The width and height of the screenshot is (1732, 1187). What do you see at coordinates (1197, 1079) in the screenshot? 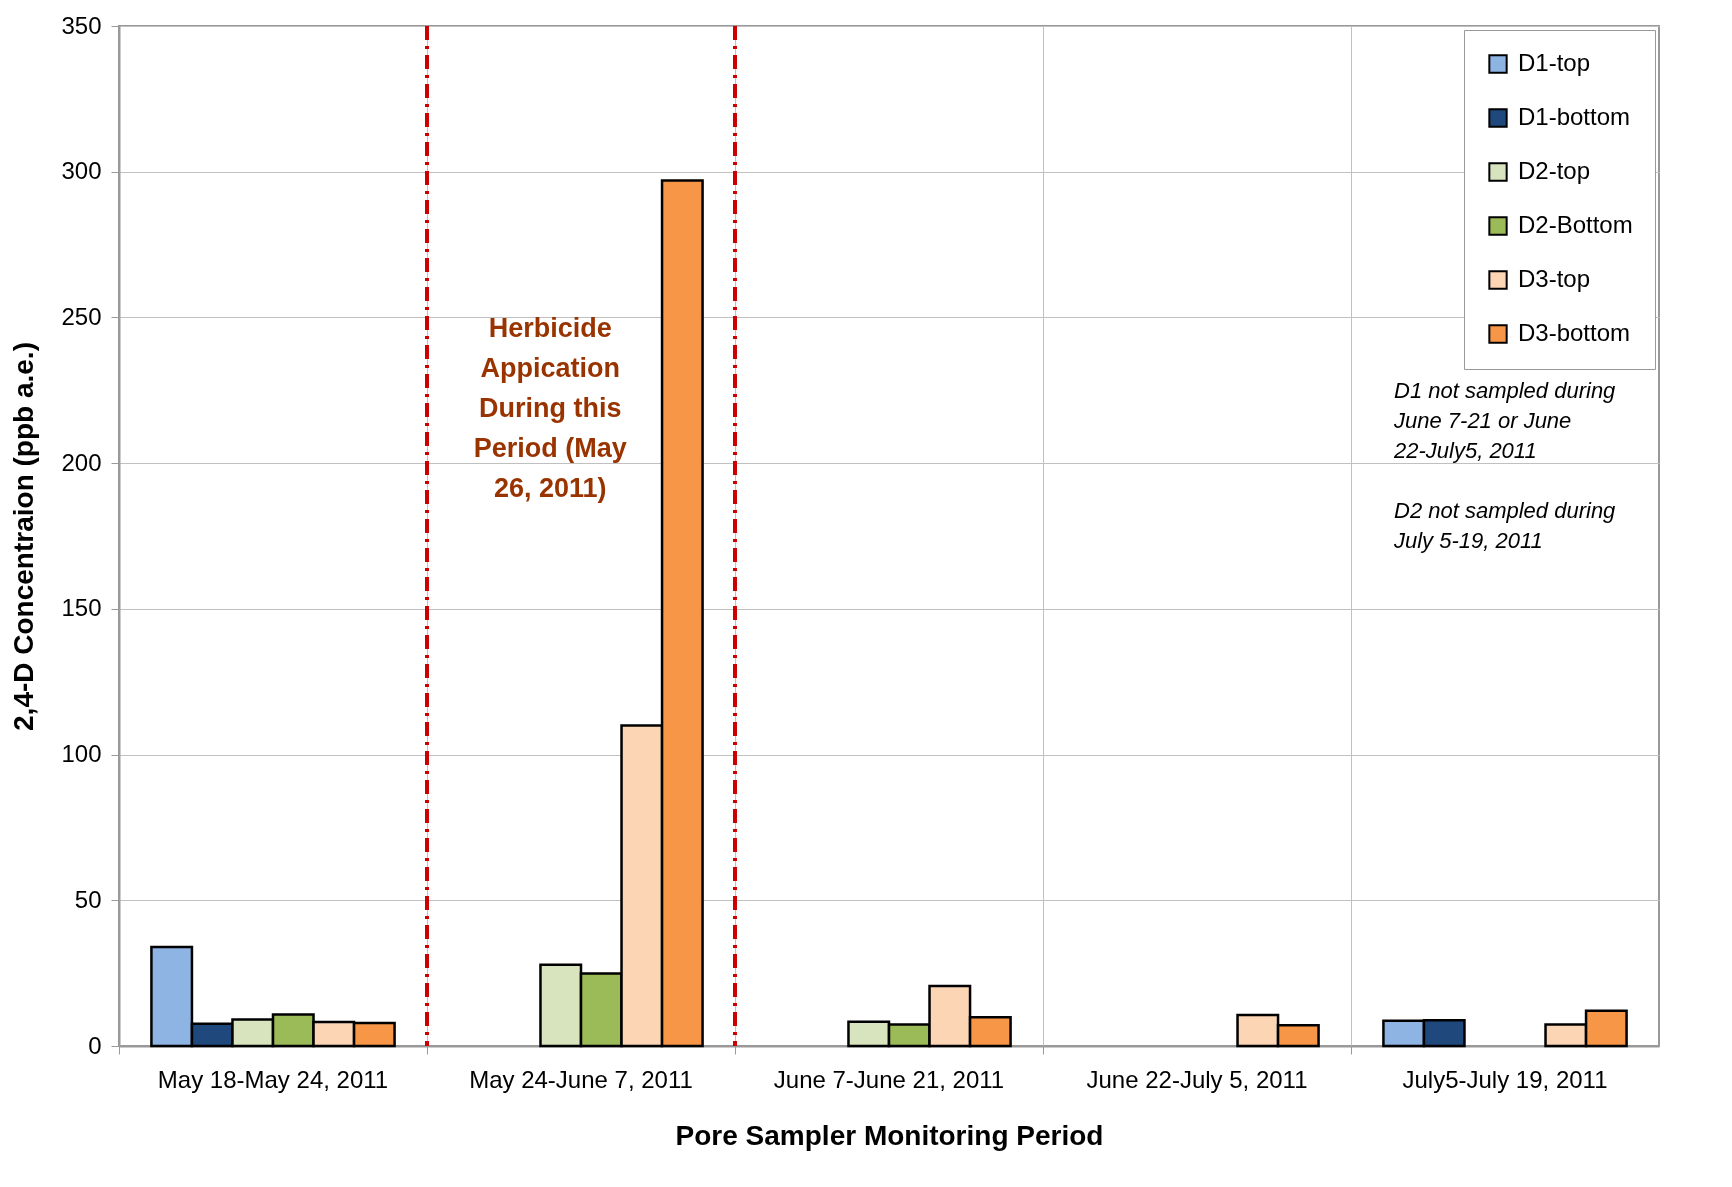
I see `x-tick-label: June 22-July 5, 2011` at bounding box center [1197, 1079].